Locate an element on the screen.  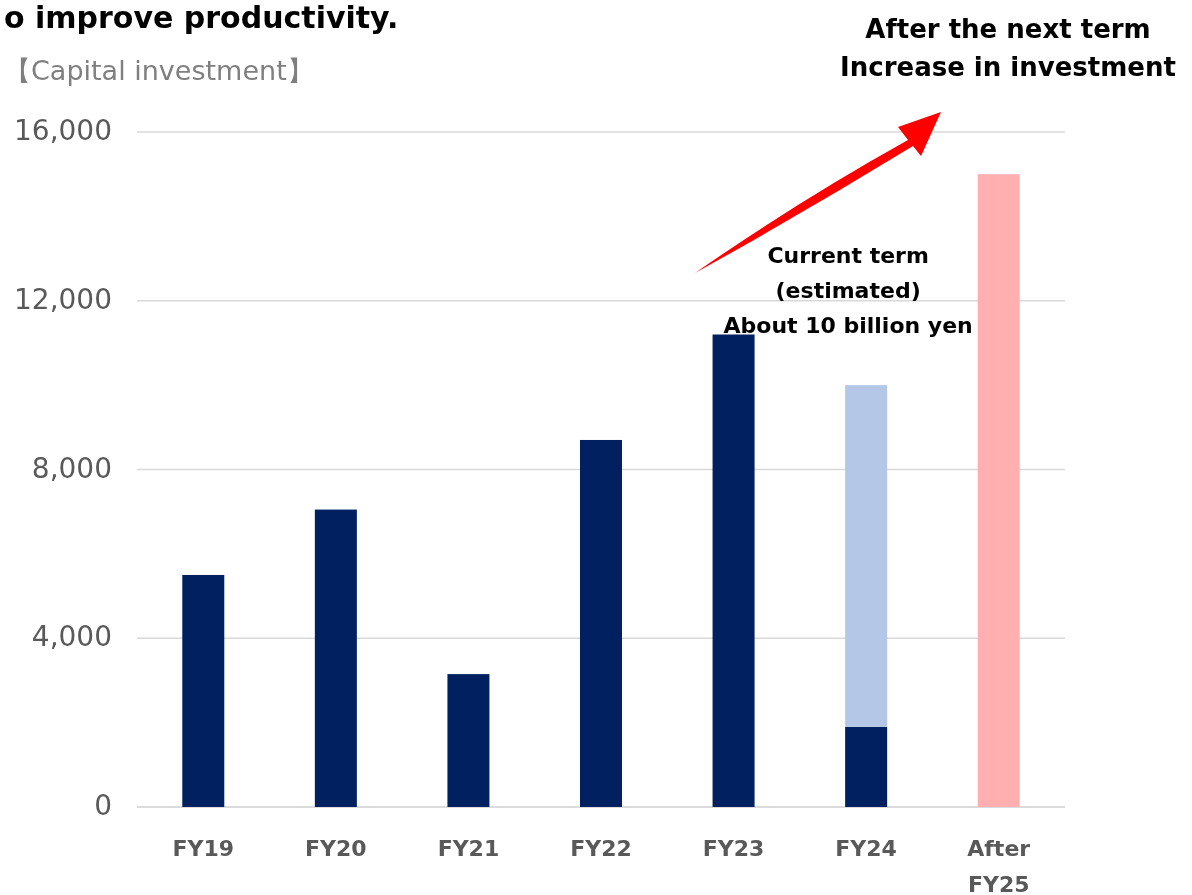
x-tick-label: After FY25 is located at coordinates (999, 865).